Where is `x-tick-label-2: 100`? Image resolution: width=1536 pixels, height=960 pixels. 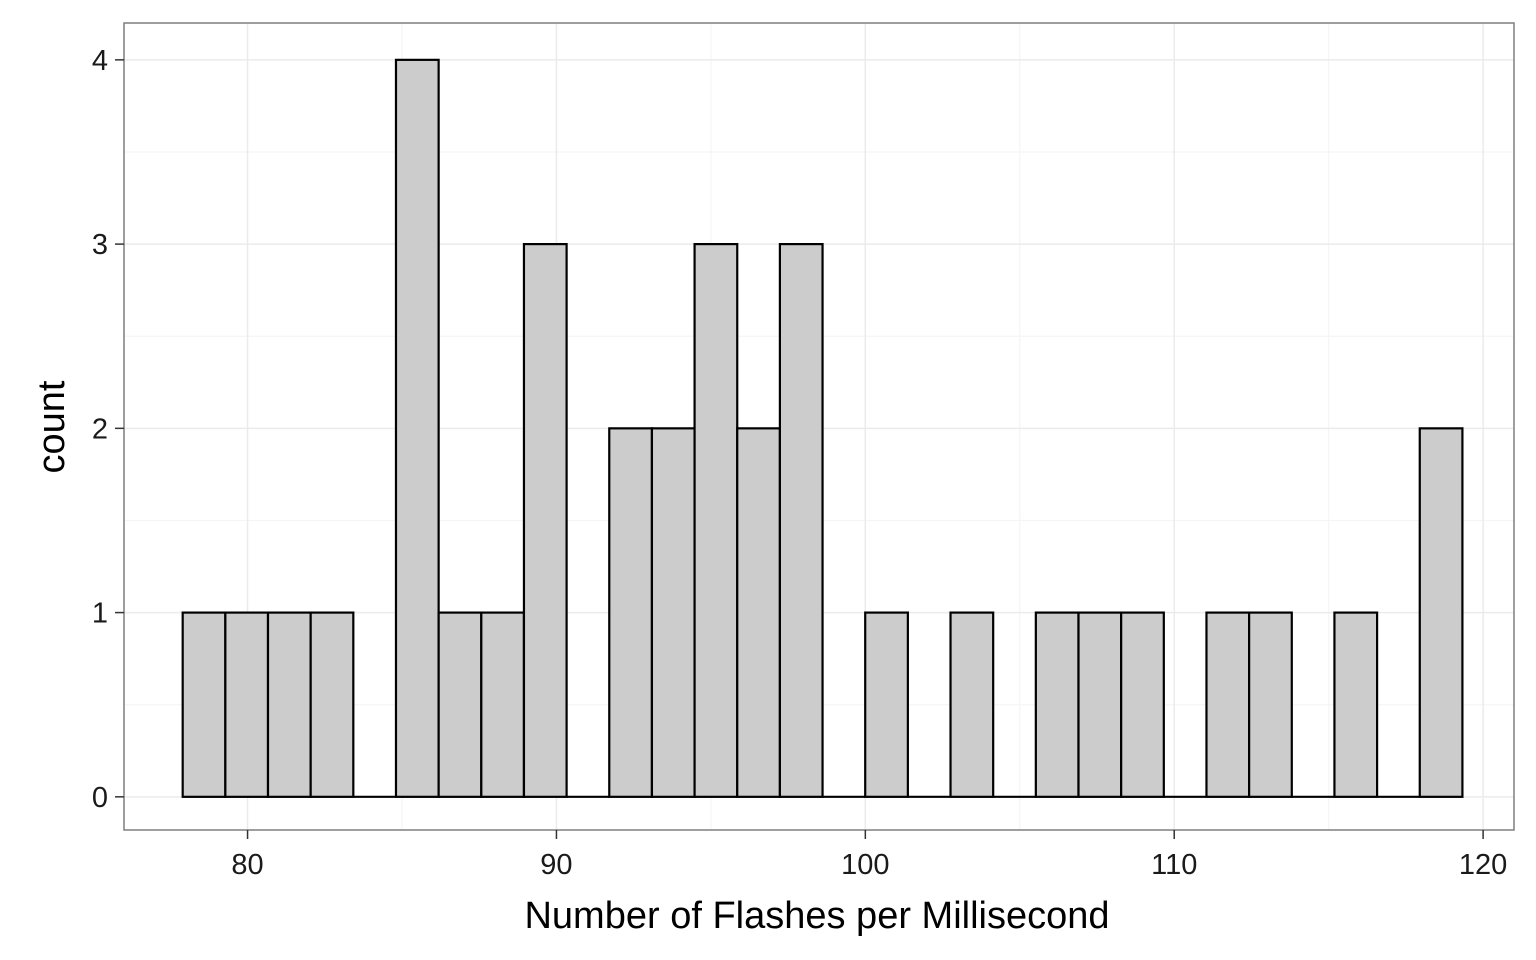
x-tick-label-2: 100 is located at coordinates (865, 865).